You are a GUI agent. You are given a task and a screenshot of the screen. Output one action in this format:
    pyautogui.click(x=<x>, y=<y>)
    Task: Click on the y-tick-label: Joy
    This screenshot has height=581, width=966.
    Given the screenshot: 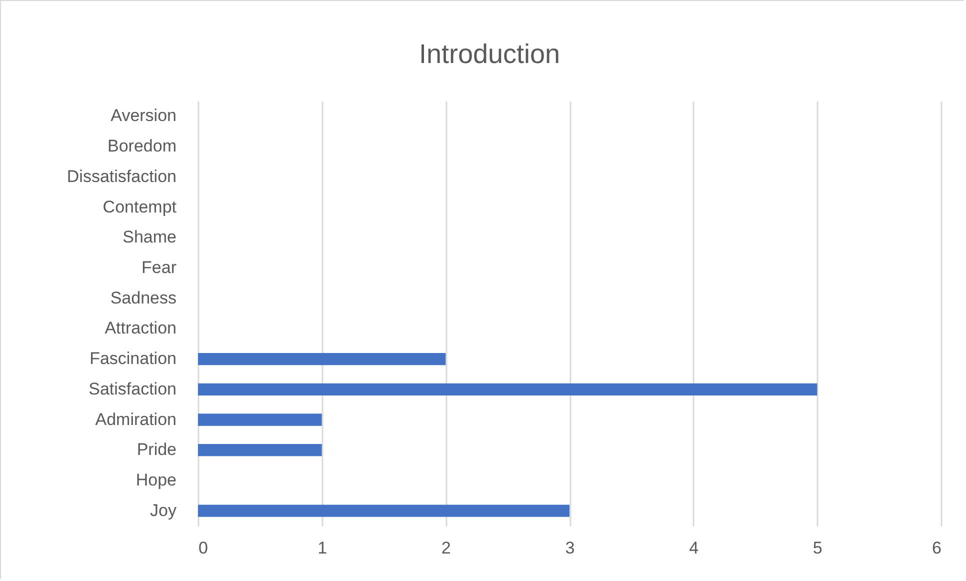 What is the action you would take?
    pyautogui.click(x=163, y=510)
    